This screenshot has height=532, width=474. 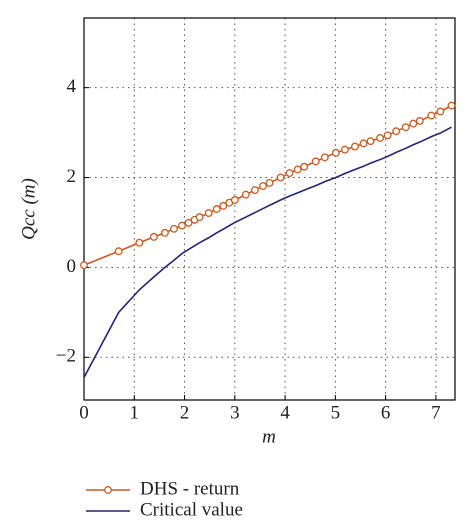 What do you see at coordinates (185, 412) in the screenshot?
I see `x-tick-label: 2` at bounding box center [185, 412].